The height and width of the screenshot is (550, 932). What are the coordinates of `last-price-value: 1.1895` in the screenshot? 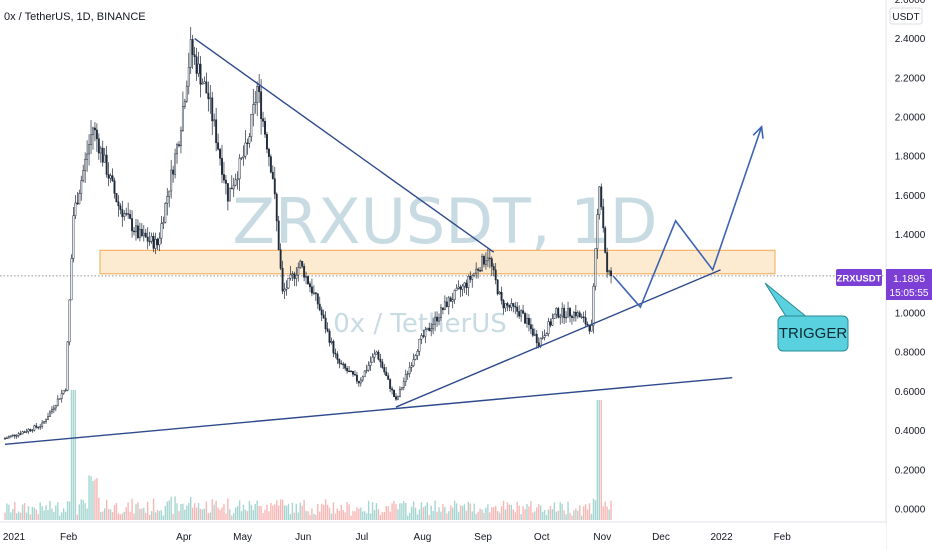 It's located at (909, 279).